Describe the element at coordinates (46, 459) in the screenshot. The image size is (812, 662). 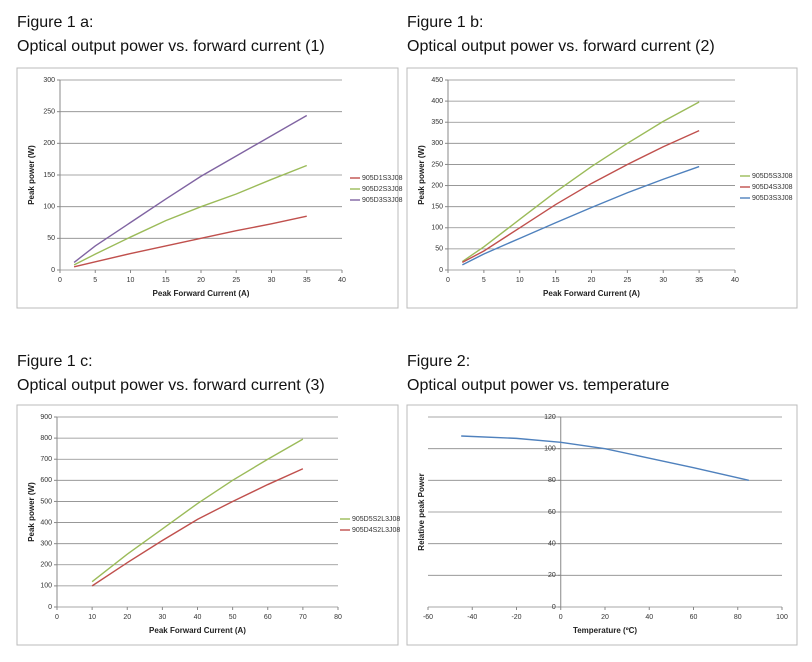
I see `y-tick-label: 700` at that location.